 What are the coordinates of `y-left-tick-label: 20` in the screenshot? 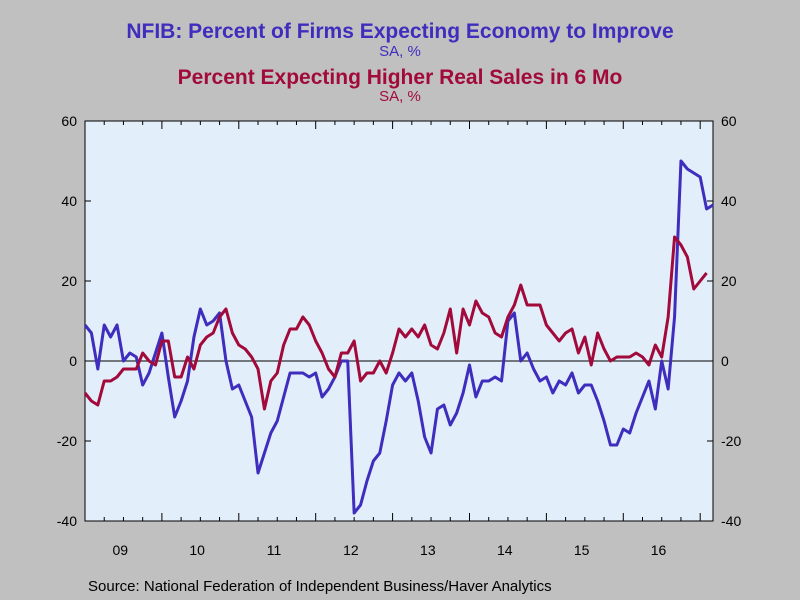 It's located at (69, 281).